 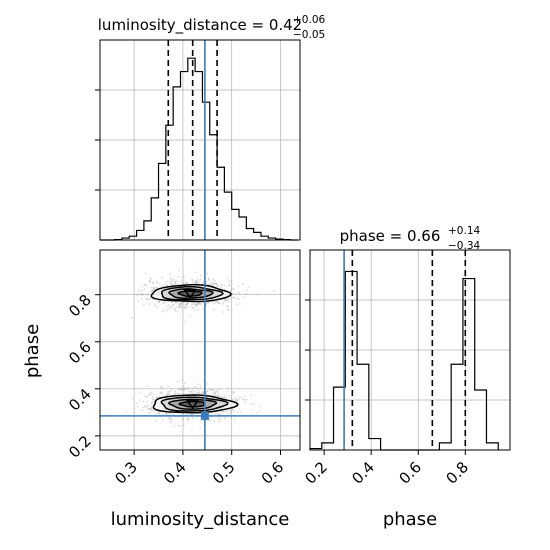 I want to click on contour-level, so click(x=192, y=404).